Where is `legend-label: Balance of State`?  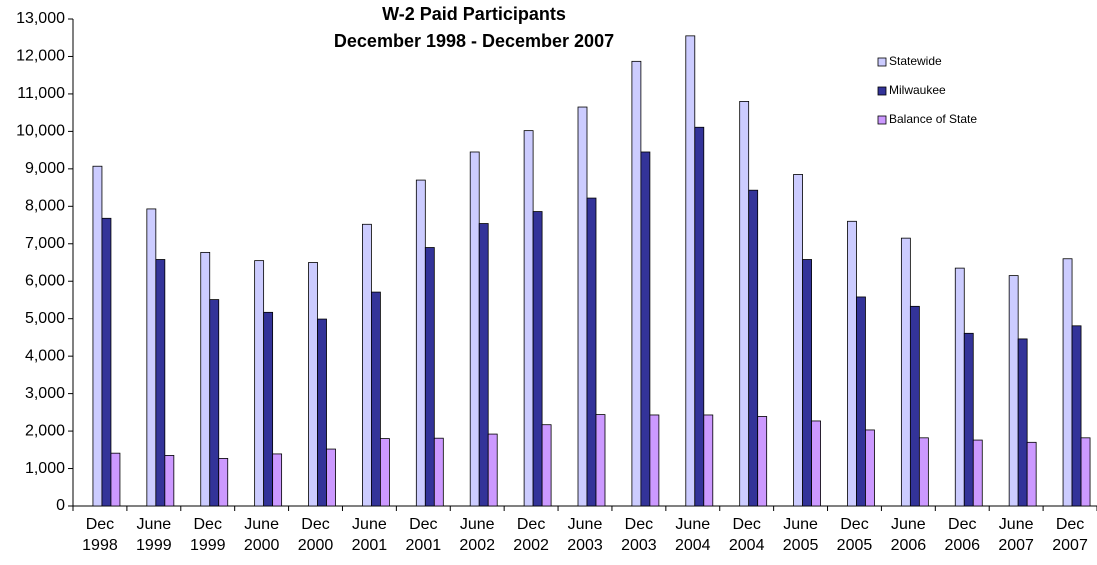
legend-label: Balance of State is located at coordinates (933, 119).